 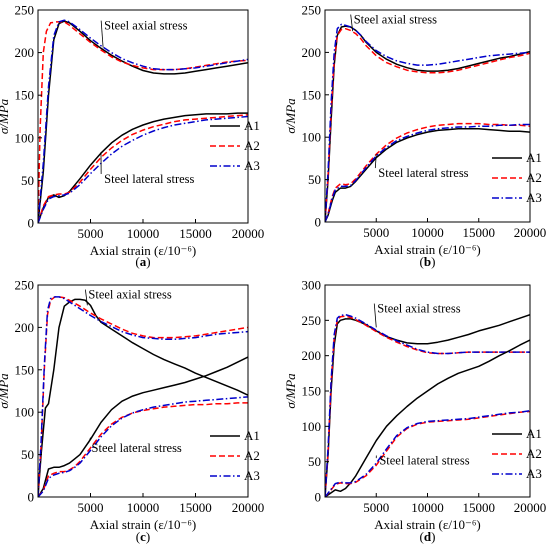 What do you see at coordinates (143, 536) in the screenshot?
I see `panel-caption: (c)` at bounding box center [143, 536].